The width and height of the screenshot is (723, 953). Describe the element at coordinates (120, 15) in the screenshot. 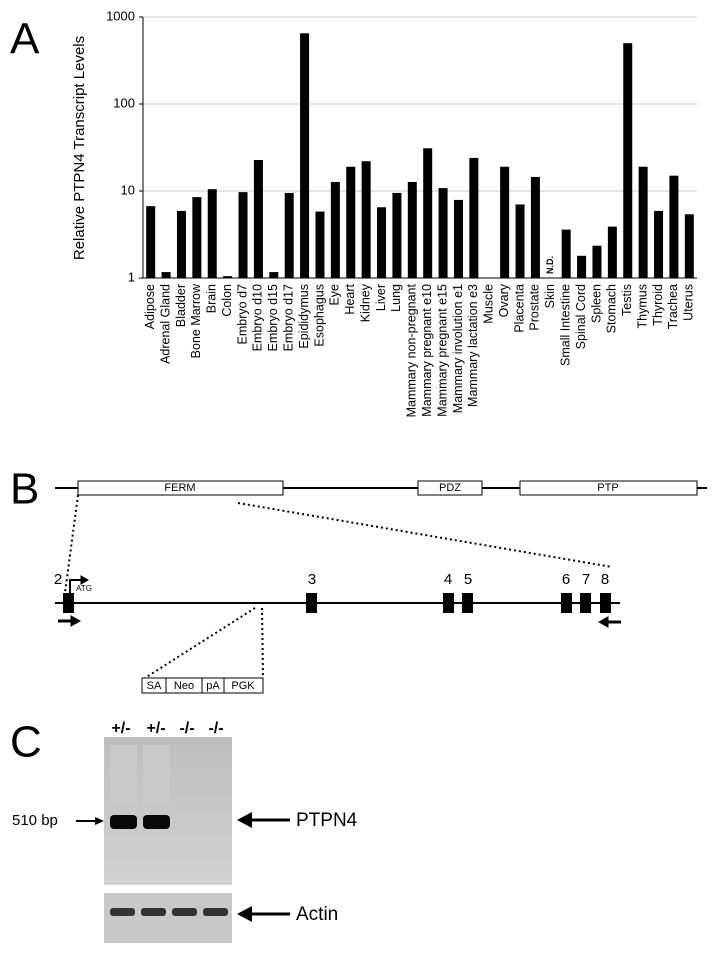

I see `y-tick-label: 1000` at that location.